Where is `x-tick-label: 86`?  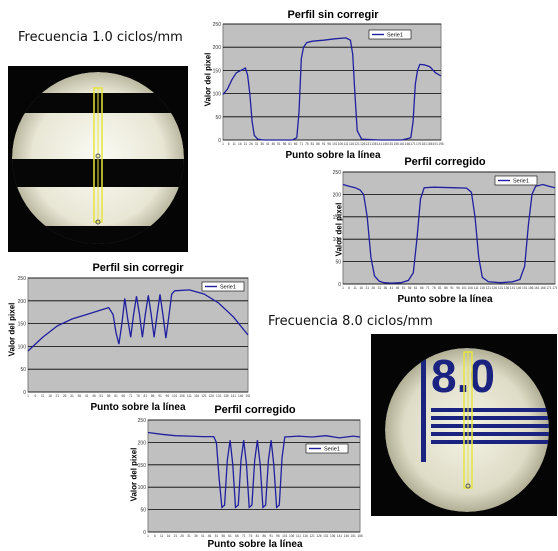
x-tick-label: 86 is located at coordinates (318, 144).